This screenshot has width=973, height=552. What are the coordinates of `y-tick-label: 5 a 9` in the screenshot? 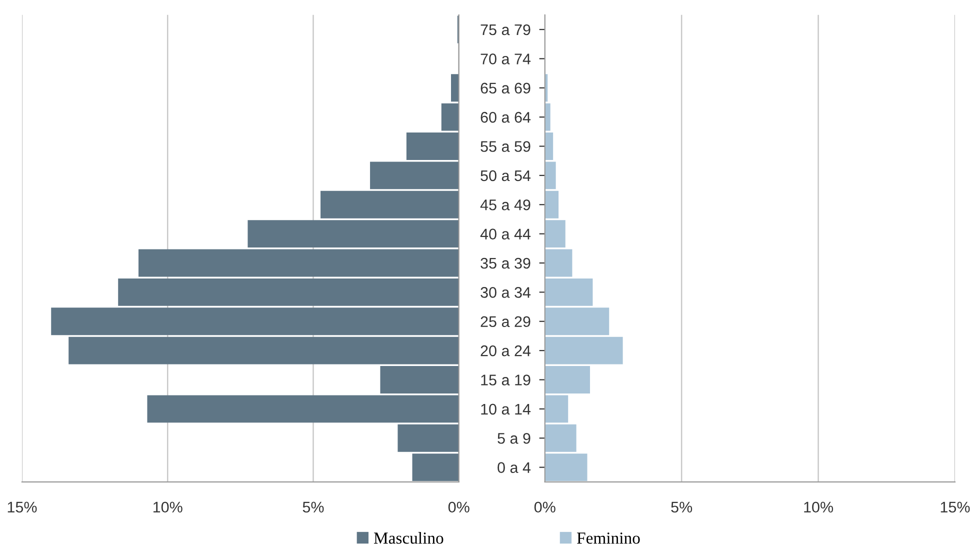 It's located at (514, 438).